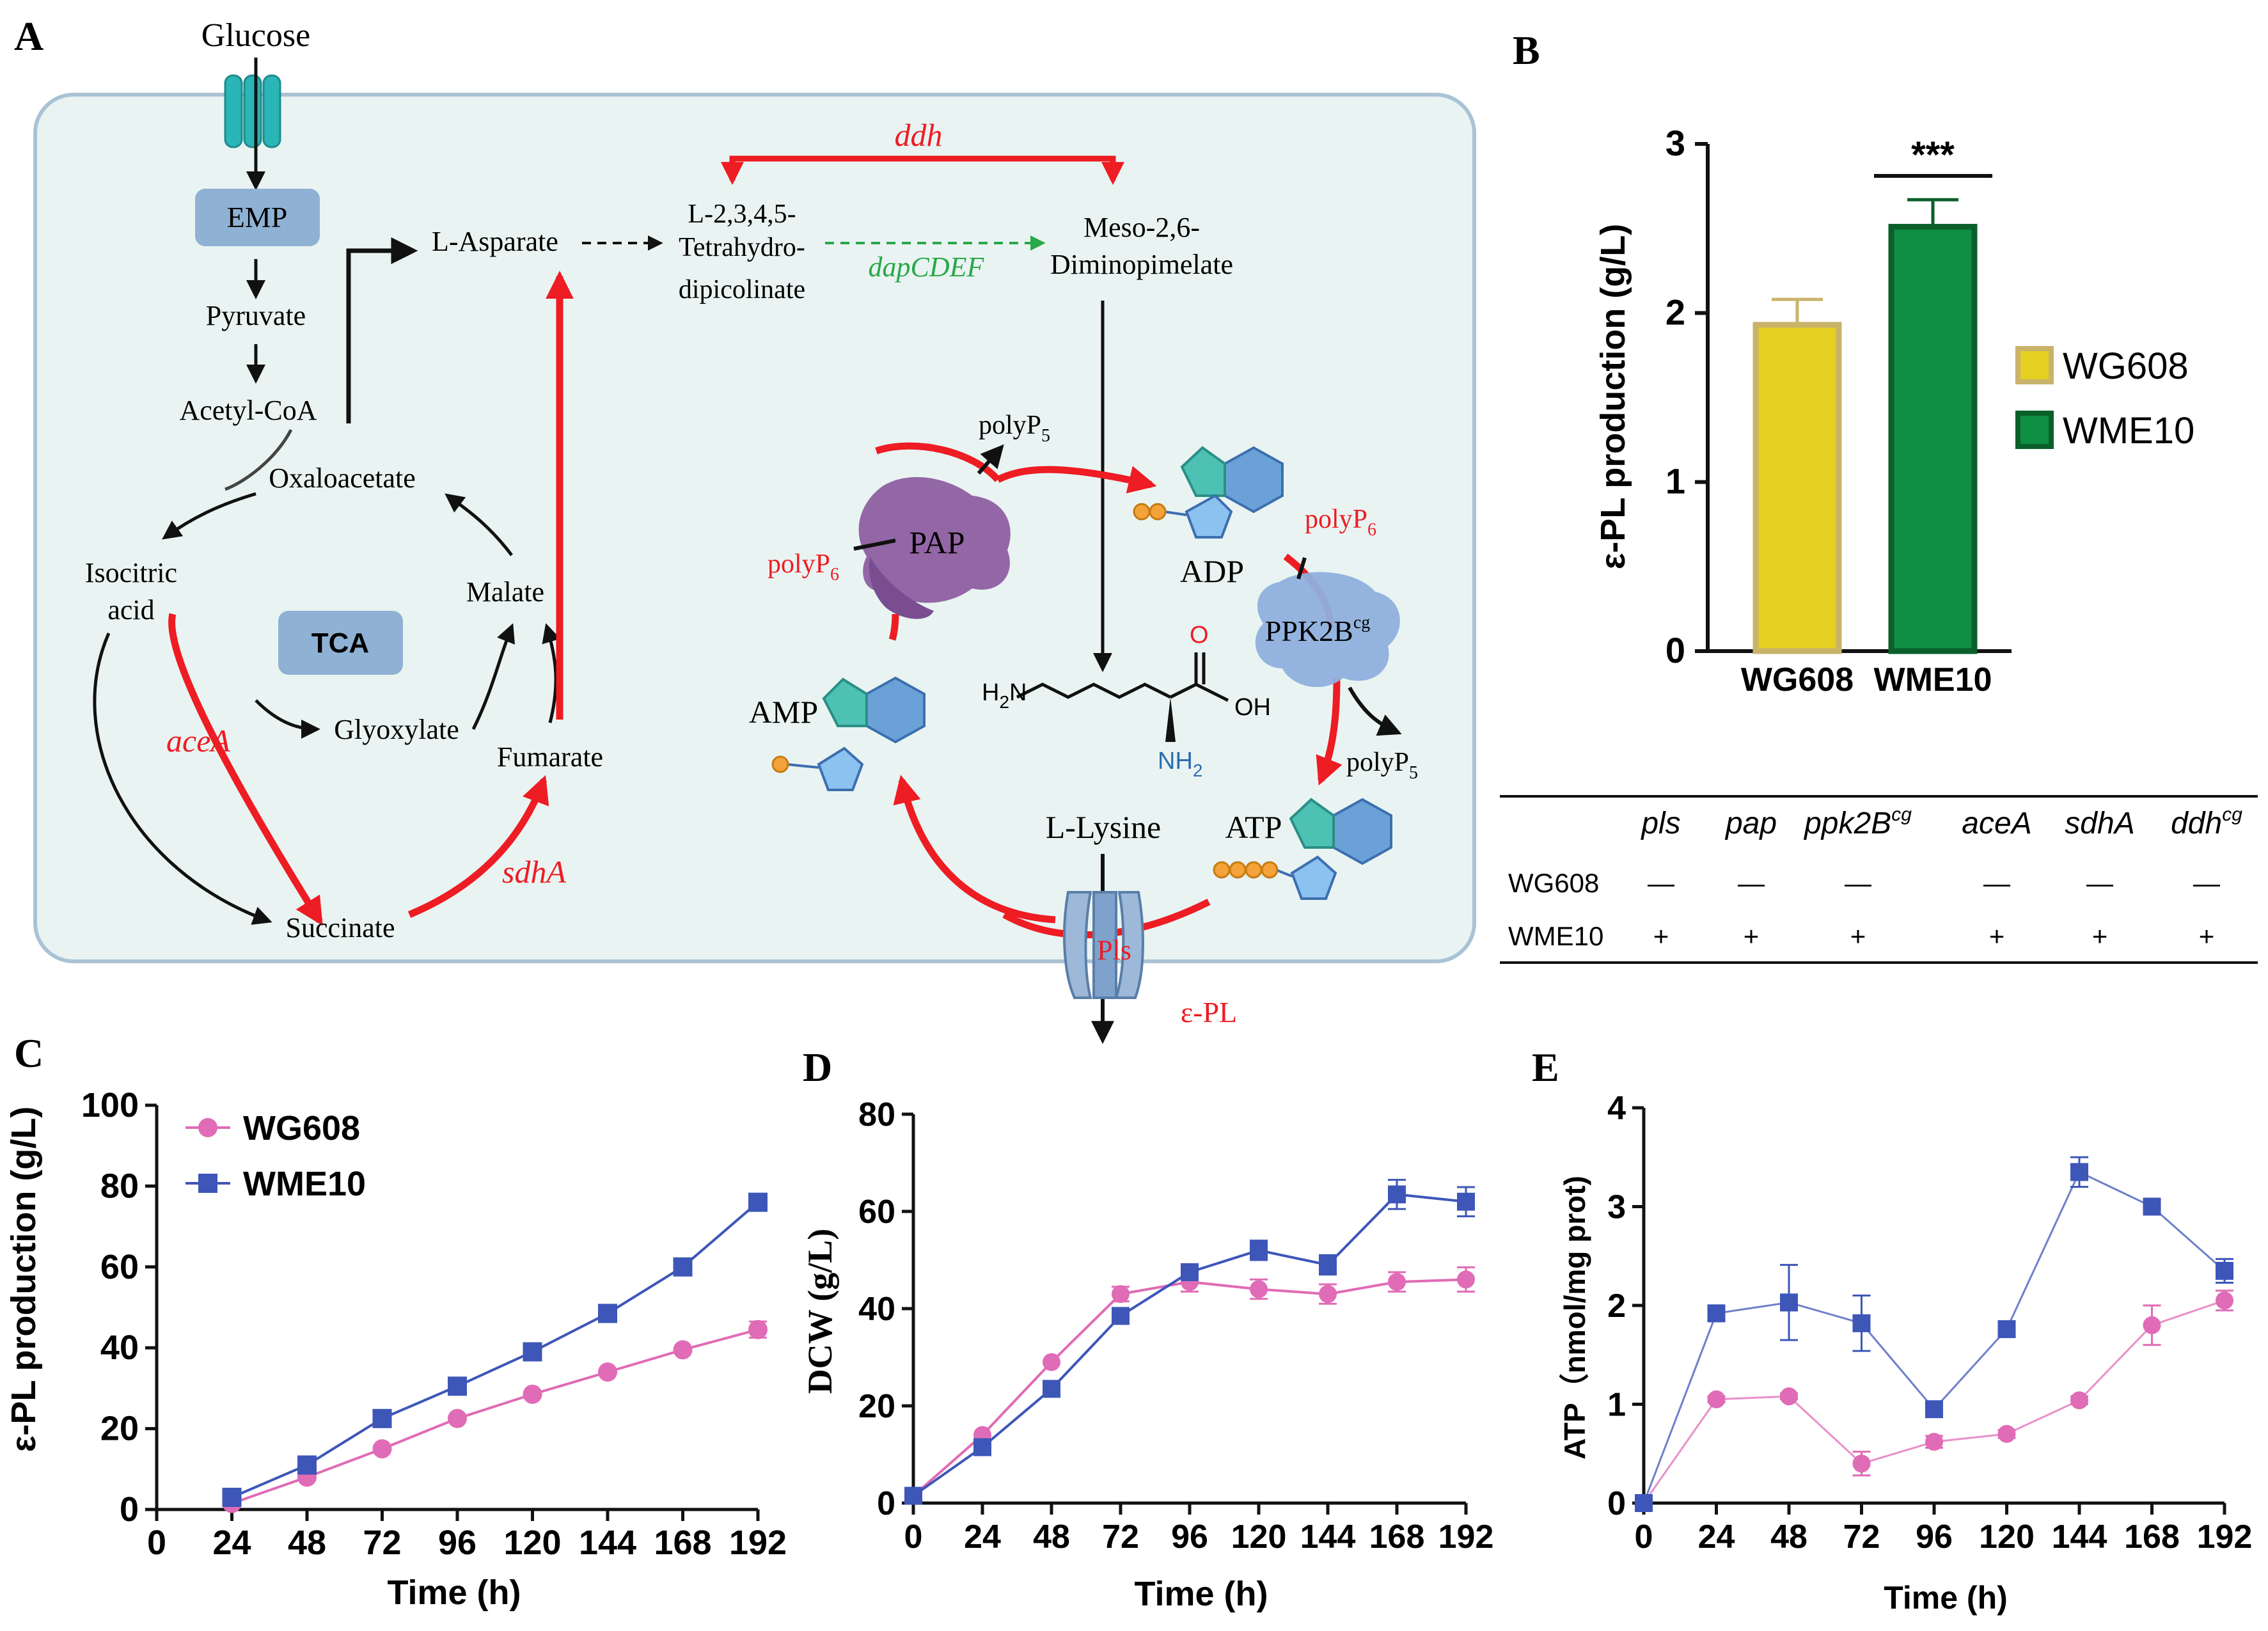 This screenshot has width=2268, height=1631. Describe the element at coordinates (340, 643) in the screenshot. I see `tca-box` at that location.